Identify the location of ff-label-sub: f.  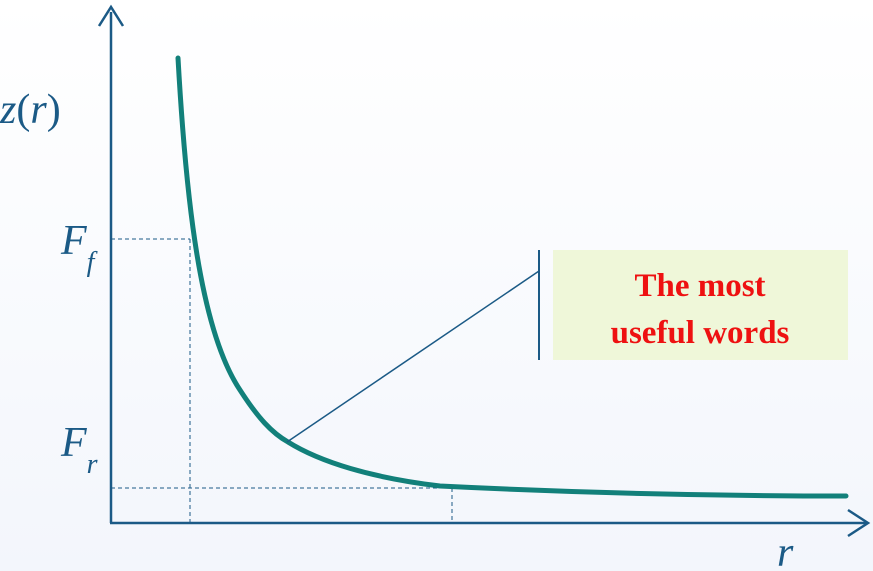
(92, 262).